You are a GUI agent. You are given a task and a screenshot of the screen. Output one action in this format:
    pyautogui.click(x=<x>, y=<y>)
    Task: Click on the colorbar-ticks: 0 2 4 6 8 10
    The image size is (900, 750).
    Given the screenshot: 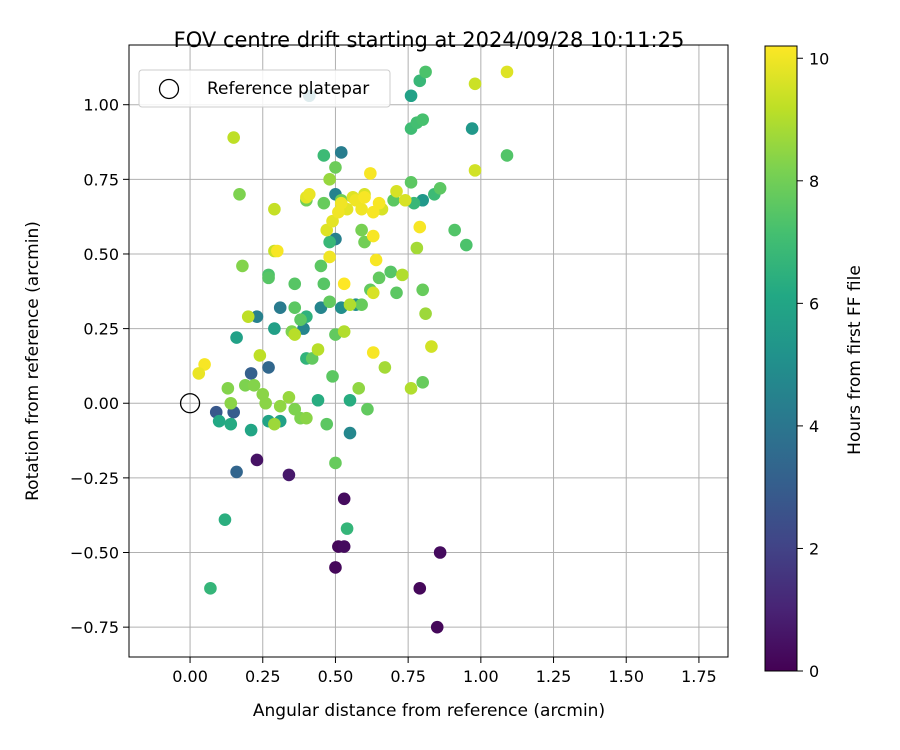 What is the action you would take?
    pyautogui.click(x=813, y=365)
    